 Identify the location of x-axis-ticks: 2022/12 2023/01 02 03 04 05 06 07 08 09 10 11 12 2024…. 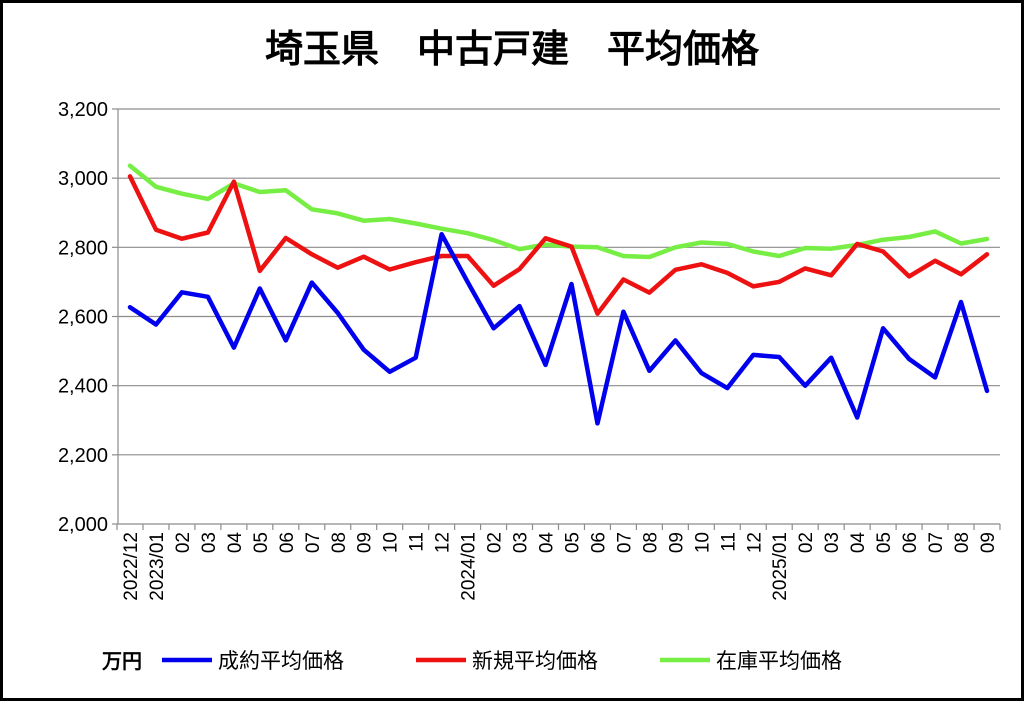
(558, 562).